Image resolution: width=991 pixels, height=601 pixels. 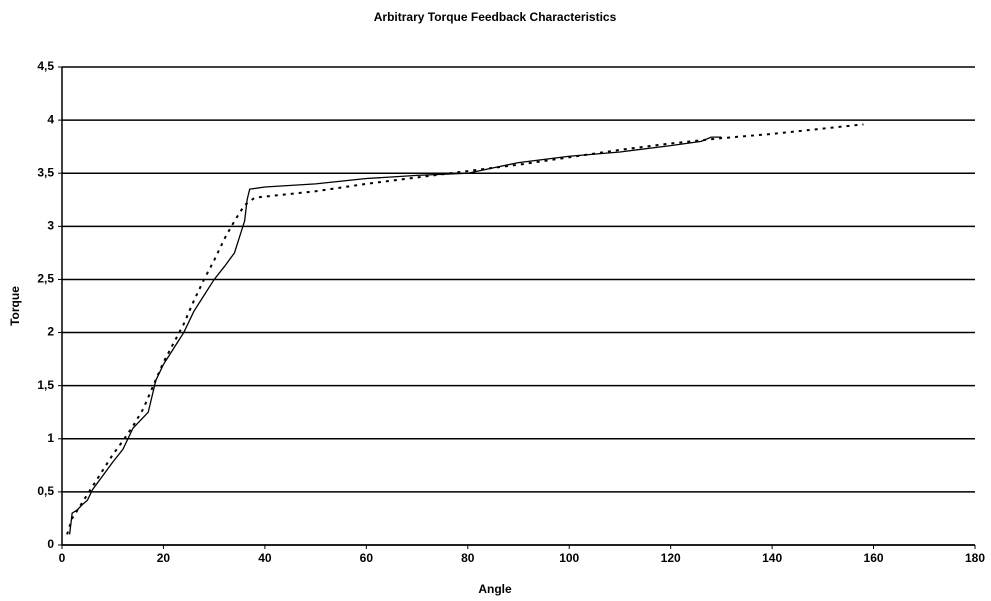 What do you see at coordinates (50, 226) in the screenshot?
I see `y-tick-label: 3` at bounding box center [50, 226].